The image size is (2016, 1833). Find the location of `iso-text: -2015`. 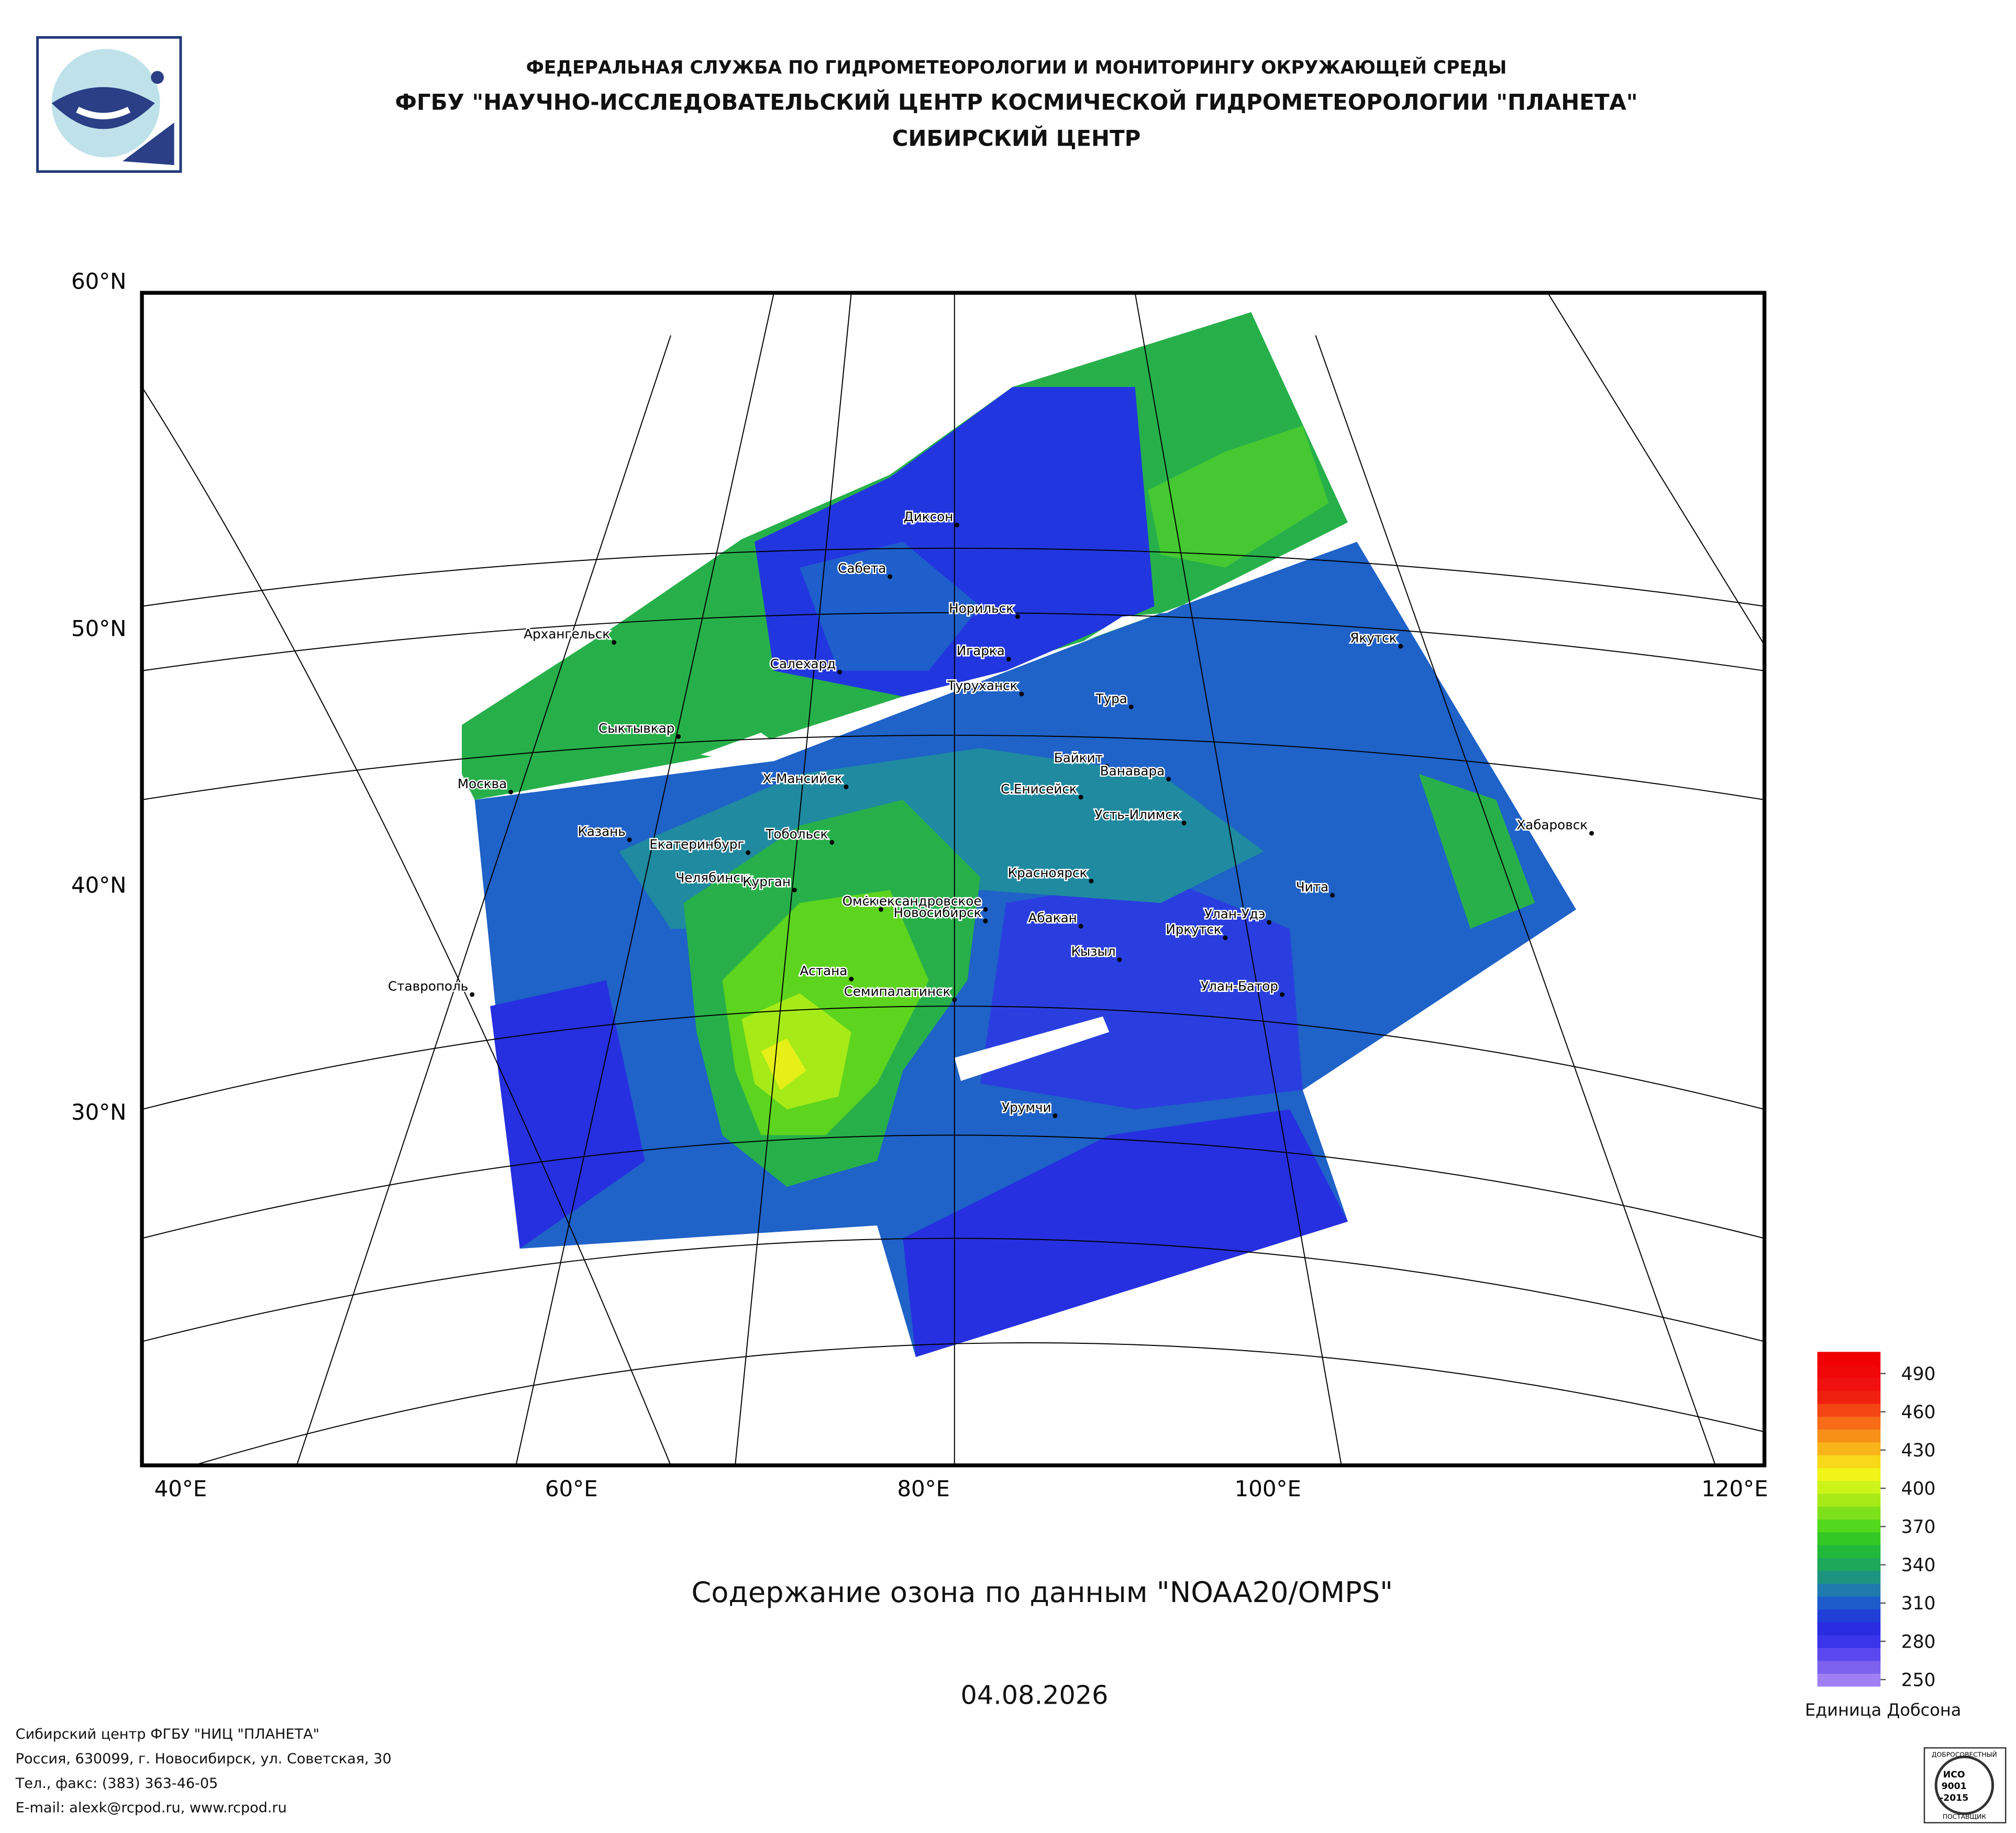

iso-text: -2015 is located at coordinates (1954, 1798).